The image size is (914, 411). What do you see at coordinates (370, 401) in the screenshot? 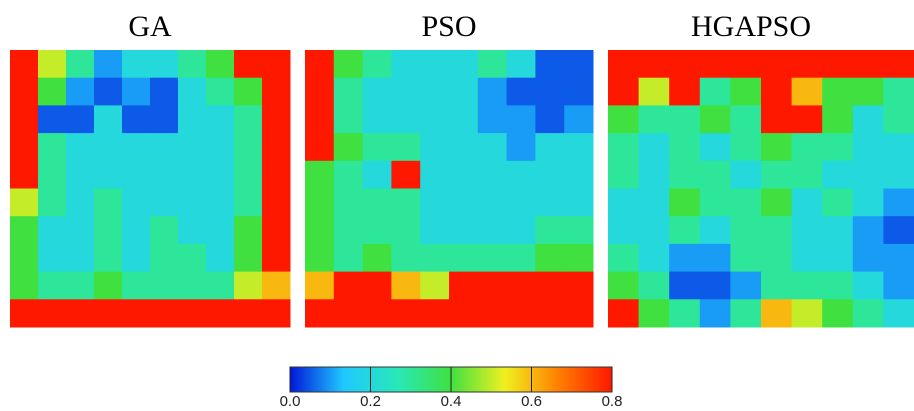
I see `colorbar-tick-label: 0.2` at bounding box center [370, 401].